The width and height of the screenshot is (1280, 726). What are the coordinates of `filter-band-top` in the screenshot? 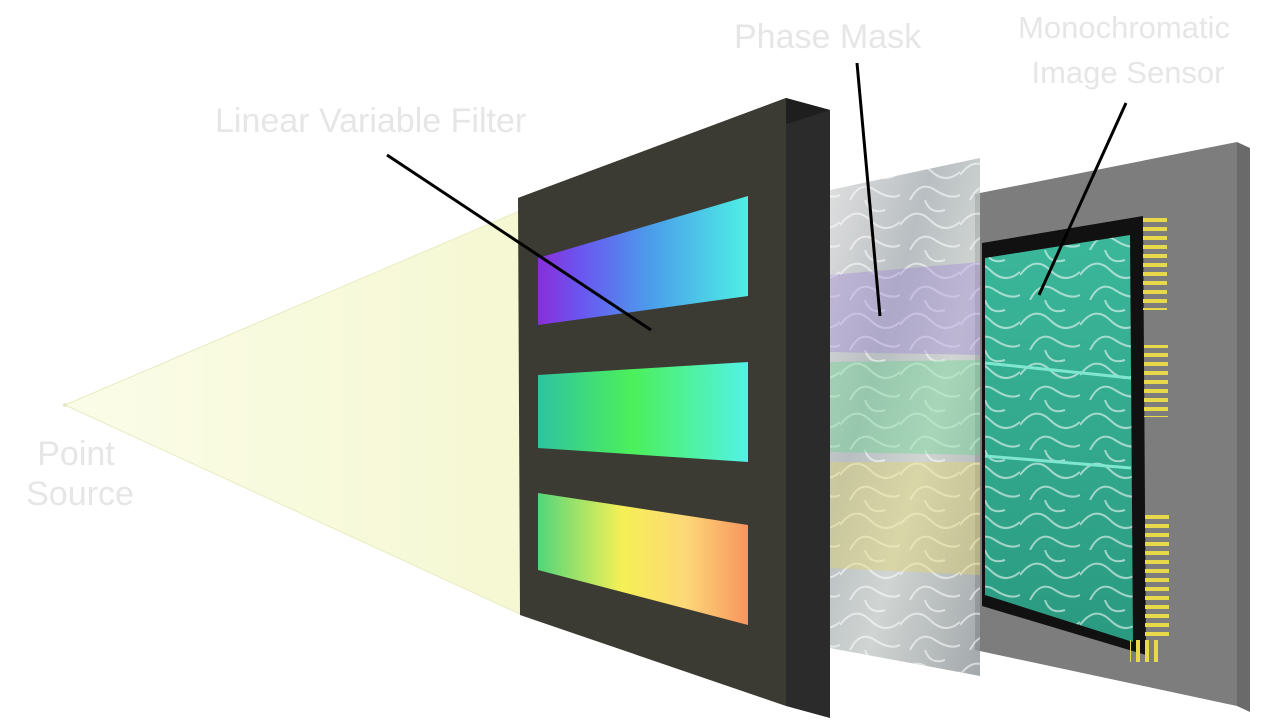 It's located at (643, 260).